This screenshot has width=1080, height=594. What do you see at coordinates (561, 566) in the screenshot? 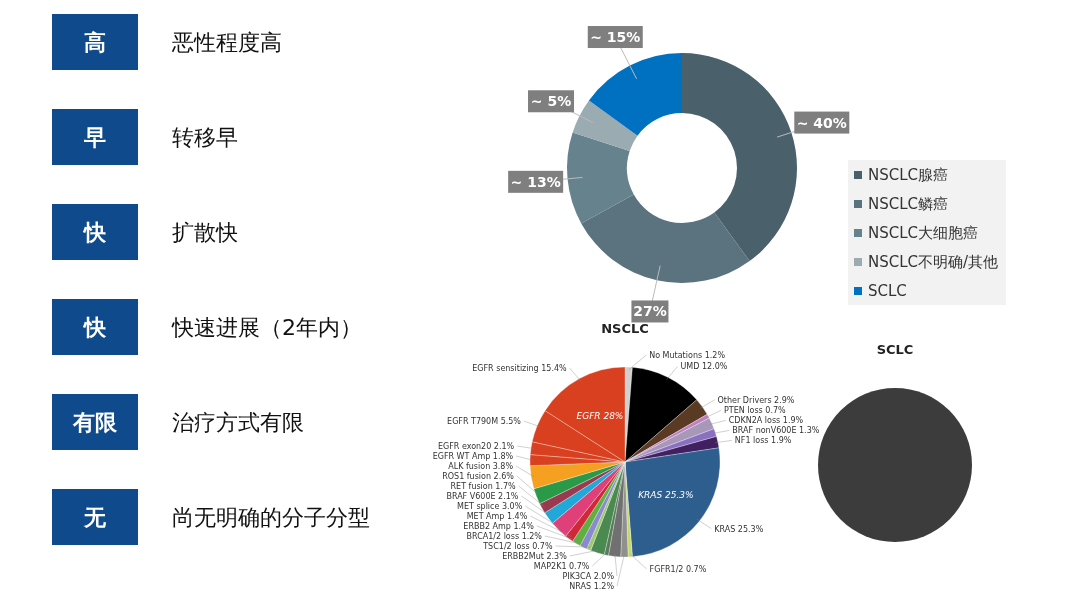
I see `slice-label: MAP2K1 0.7%` at bounding box center [561, 566].